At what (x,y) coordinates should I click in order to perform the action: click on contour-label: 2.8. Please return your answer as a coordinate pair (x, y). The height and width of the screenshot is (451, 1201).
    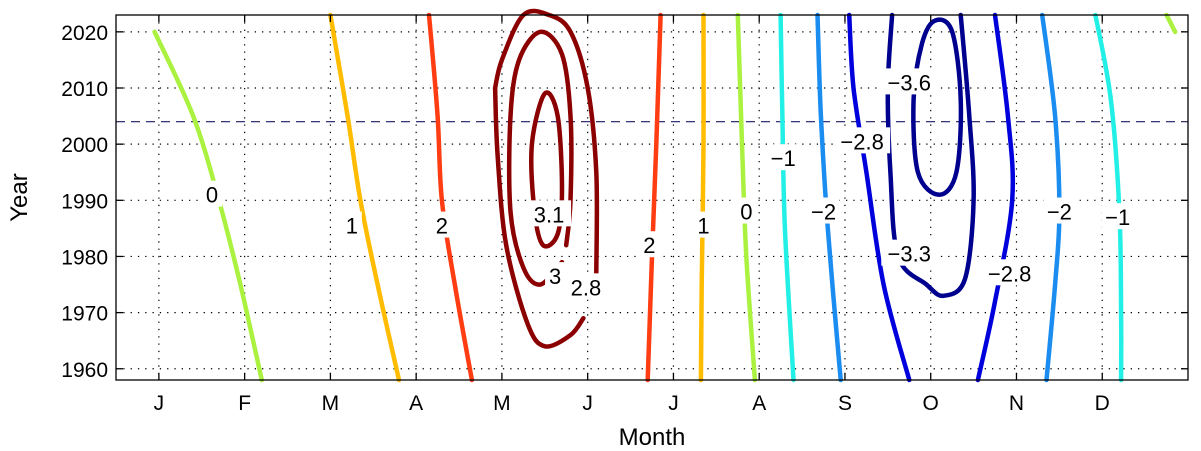
    Looking at the image, I should click on (586, 287).